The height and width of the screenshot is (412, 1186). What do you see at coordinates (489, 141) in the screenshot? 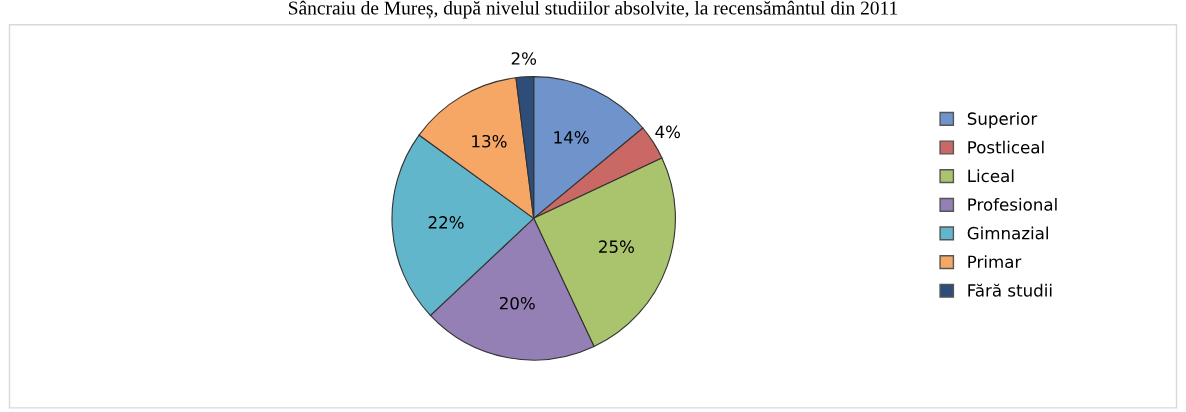
I see `data-label: 13%` at bounding box center [489, 141].